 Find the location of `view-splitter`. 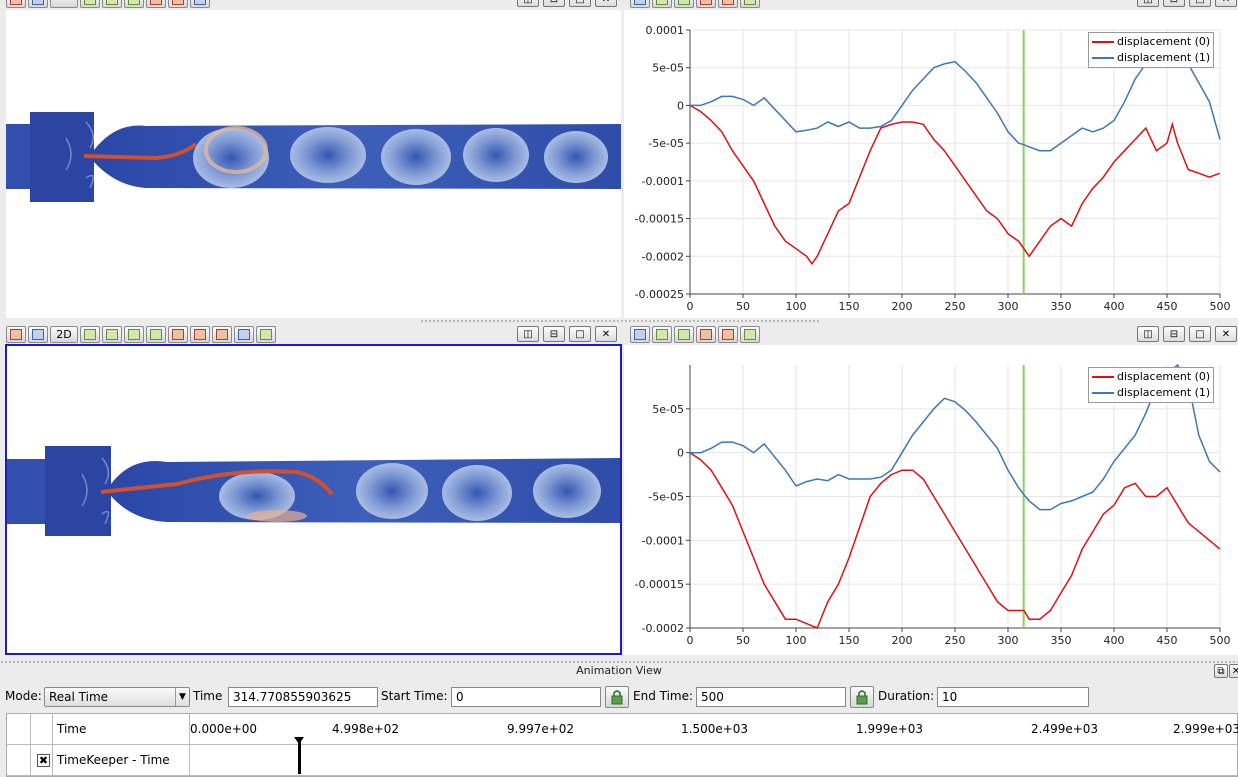

view-splitter is located at coordinates (620, 321).